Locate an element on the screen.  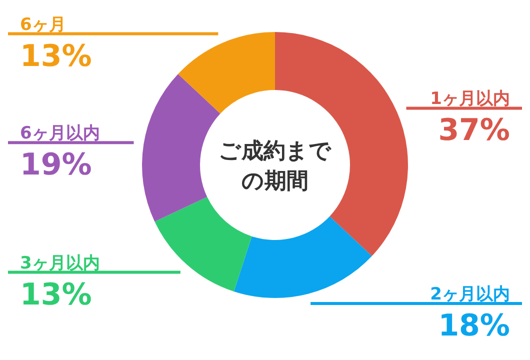
slice-label: 6ヶ月 is located at coordinates (43, 24).